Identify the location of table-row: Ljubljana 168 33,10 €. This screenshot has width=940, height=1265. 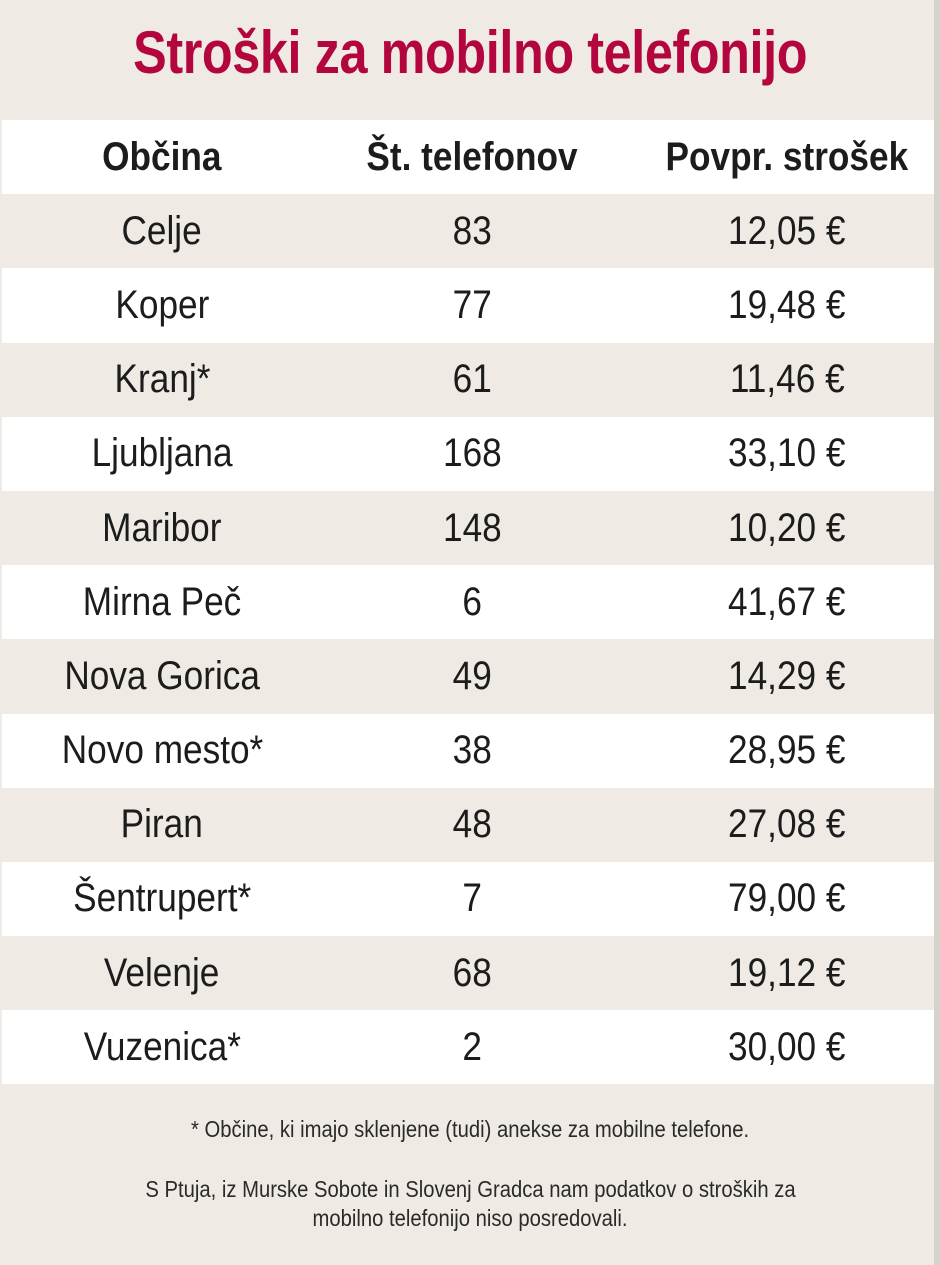
(468, 453).